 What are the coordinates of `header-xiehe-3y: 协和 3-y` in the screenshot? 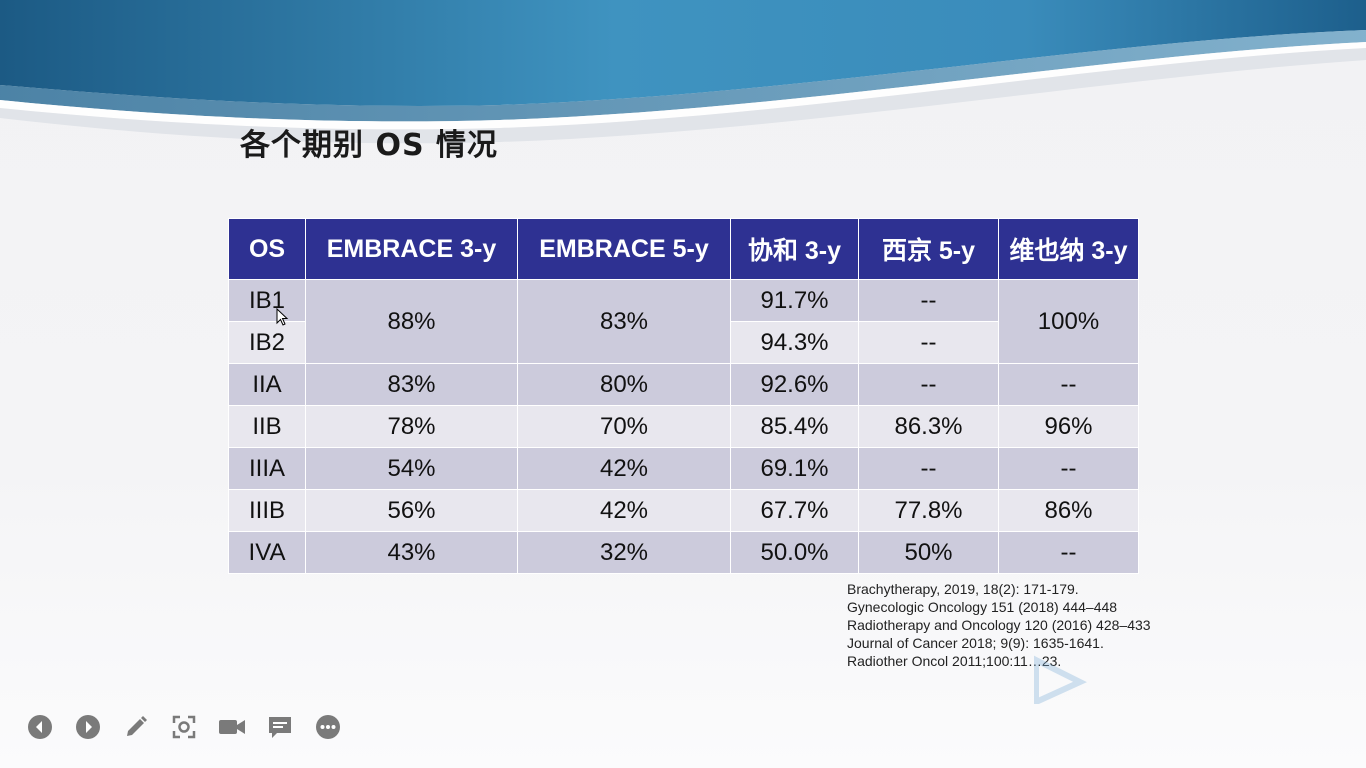 It's located at (794, 249).